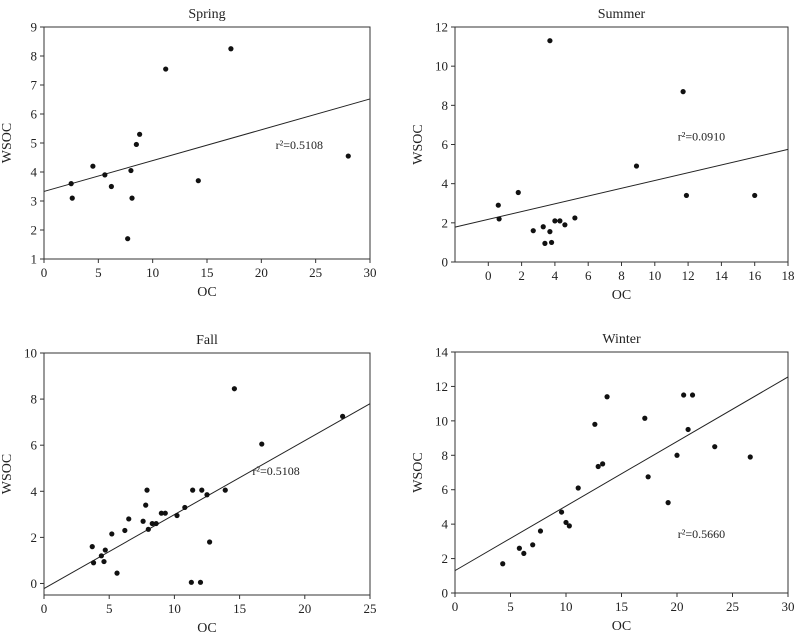 This screenshot has height=639, width=800. What do you see at coordinates (455, 606) in the screenshot?
I see `winter-x-tick-label: 0` at bounding box center [455, 606].